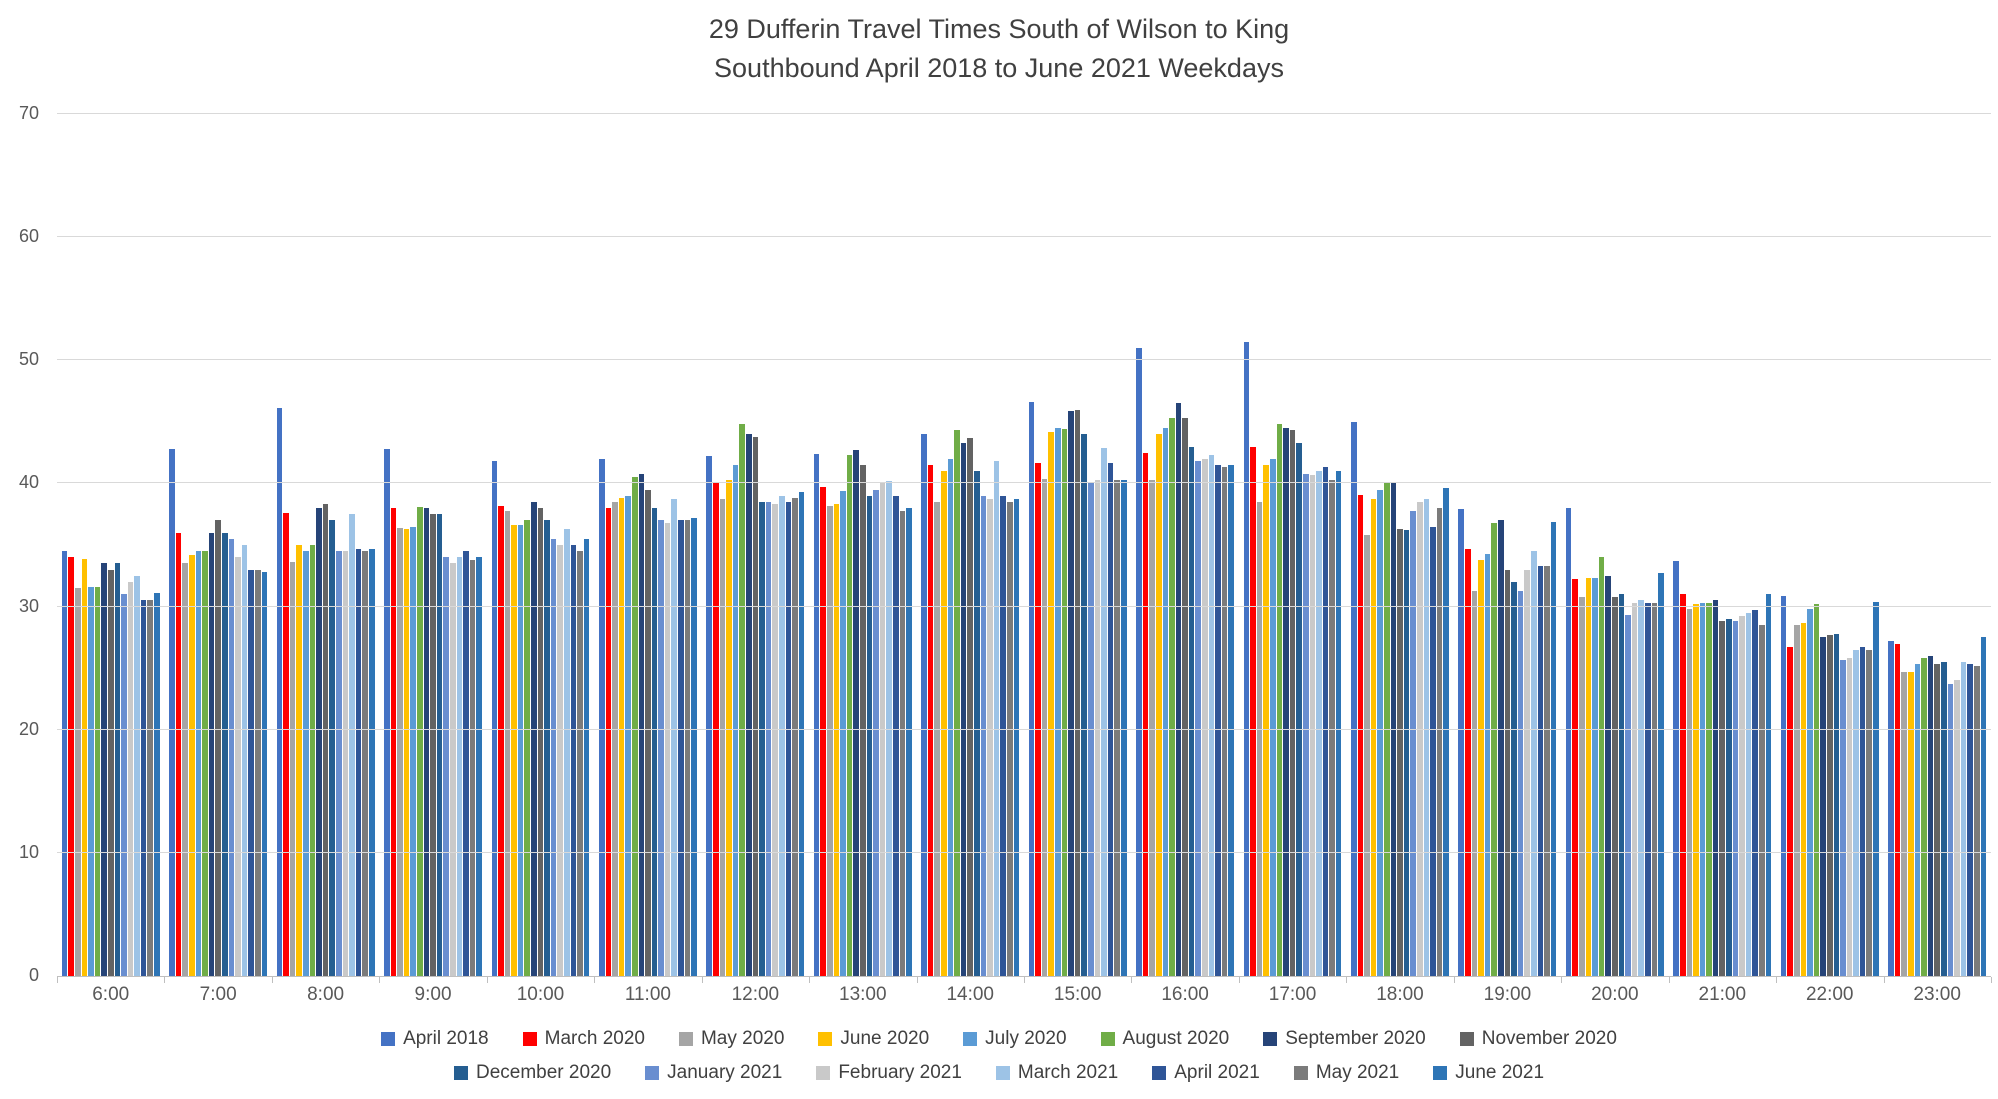 The height and width of the screenshot is (1099, 1998). I want to click on legend-item-november-2020: November 2020, so click(1538, 1039).